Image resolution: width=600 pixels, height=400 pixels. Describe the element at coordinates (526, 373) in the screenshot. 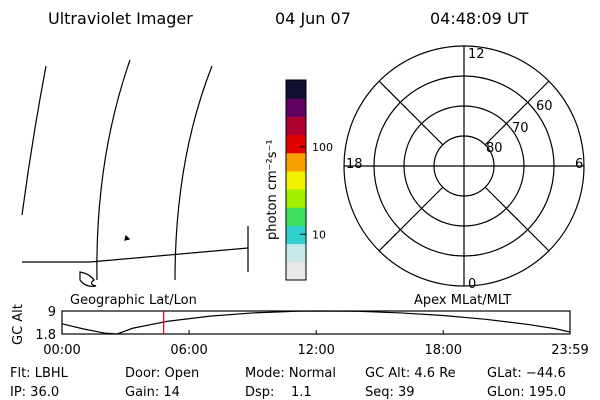

I see `status-field: GLat: −44.6` at that location.